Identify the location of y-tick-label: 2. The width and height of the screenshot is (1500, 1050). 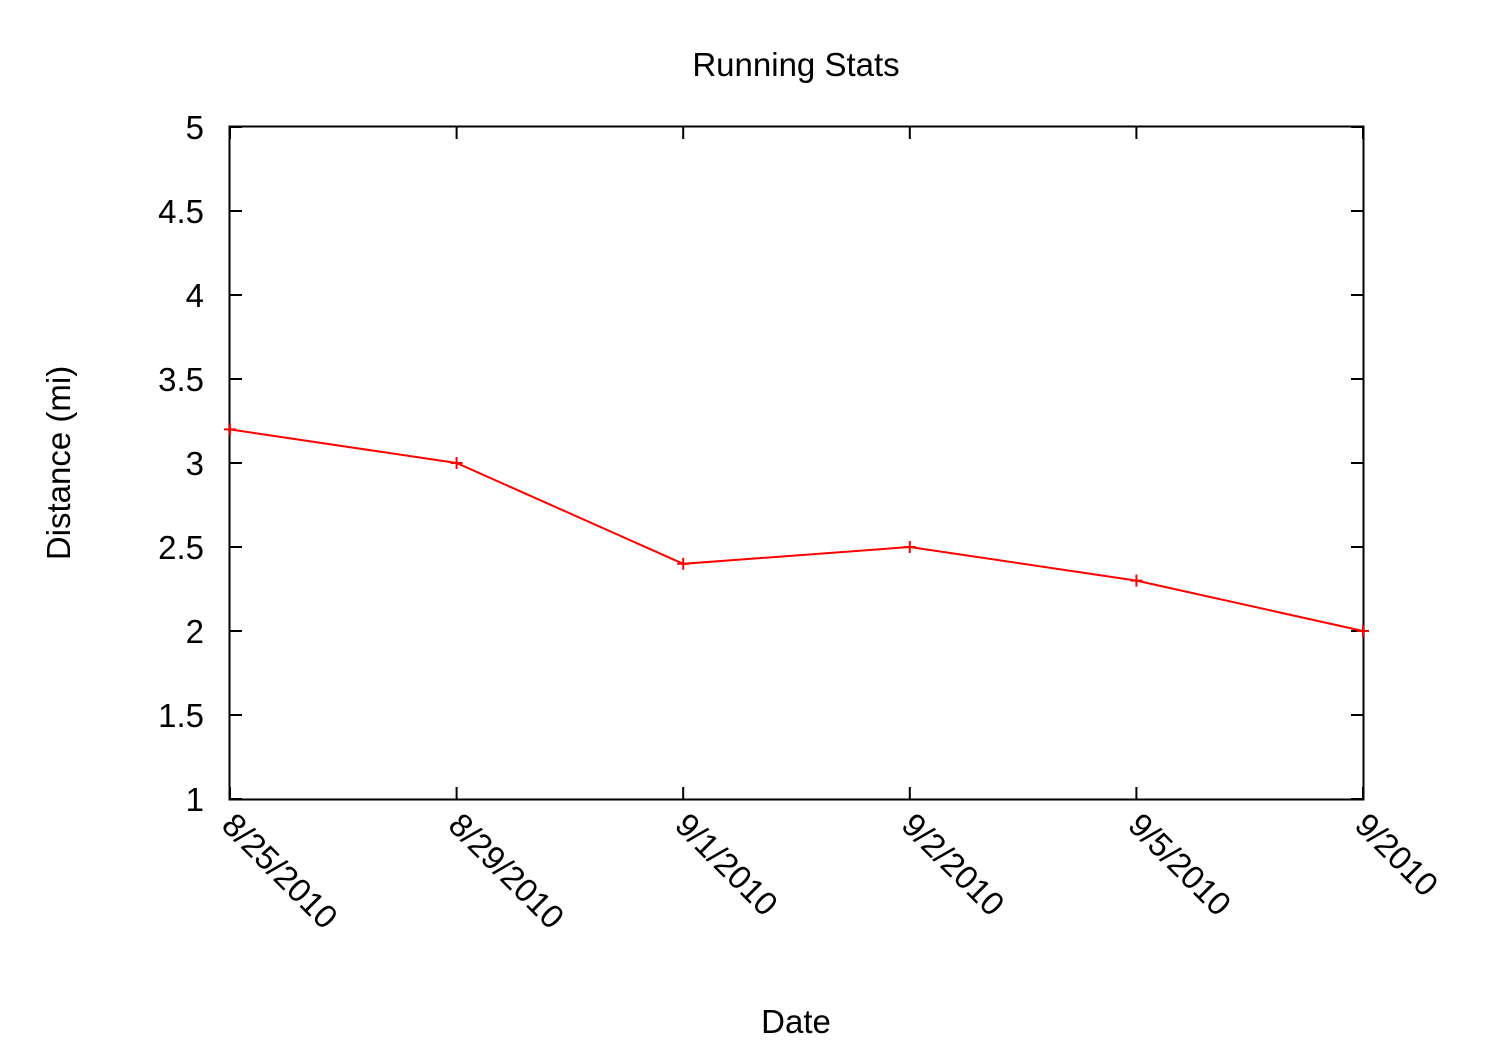
(195, 631).